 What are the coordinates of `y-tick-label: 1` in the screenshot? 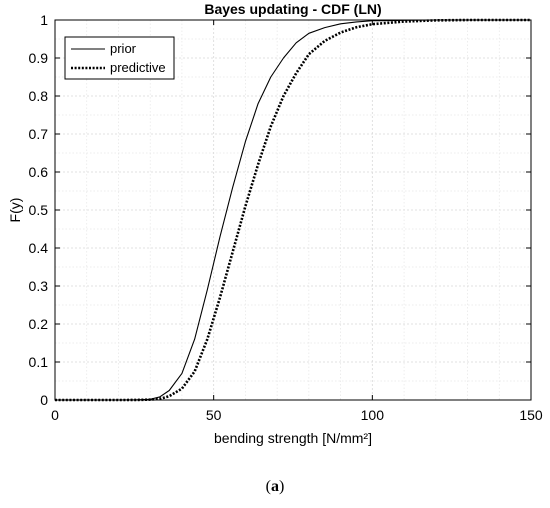 It's located at (44, 20).